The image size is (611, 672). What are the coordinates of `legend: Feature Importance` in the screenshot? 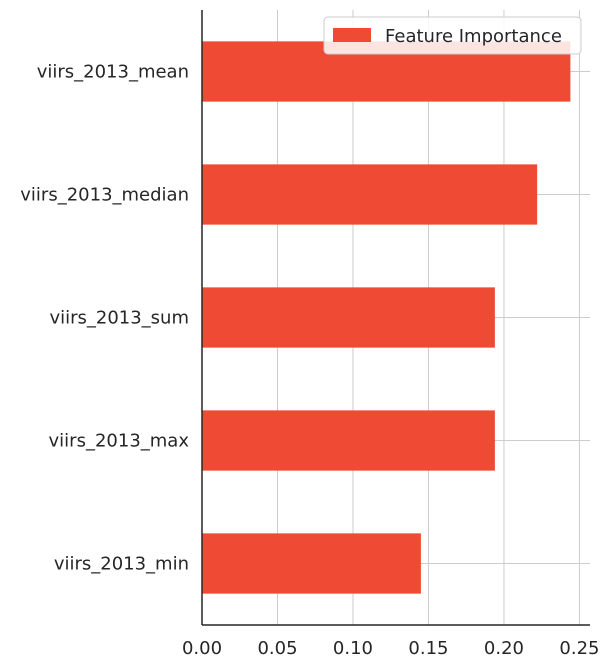 It's located at (452, 35).